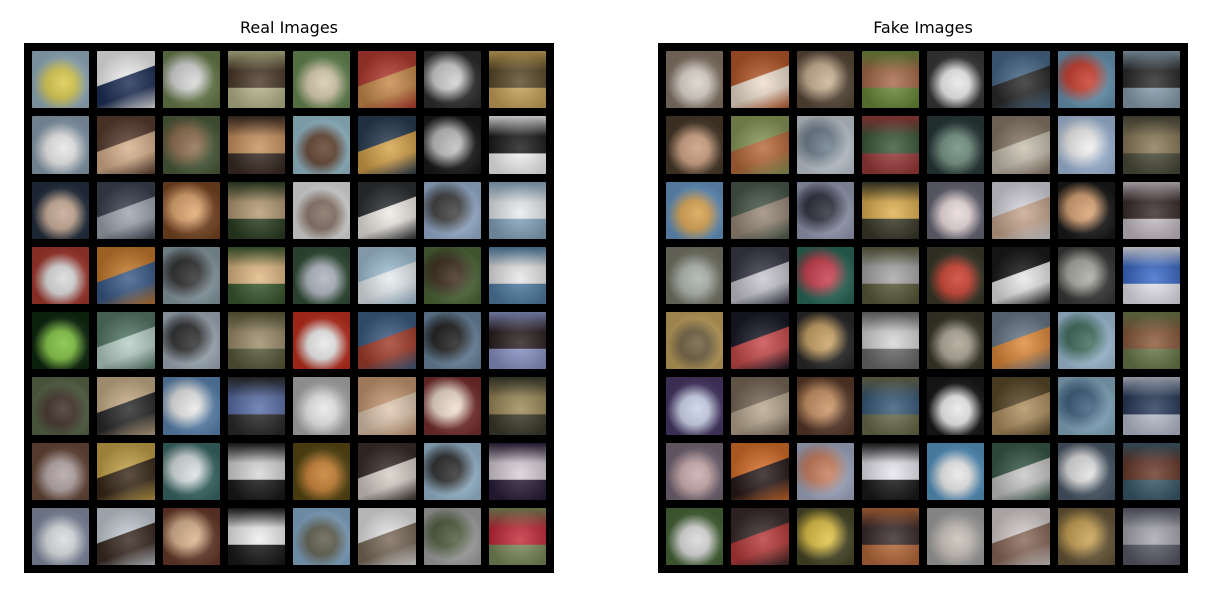  What do you see at coordinates (923, 27) in the screenshot?
I see `fake-images-title: Fake Images` at bounding box center [923, 27].